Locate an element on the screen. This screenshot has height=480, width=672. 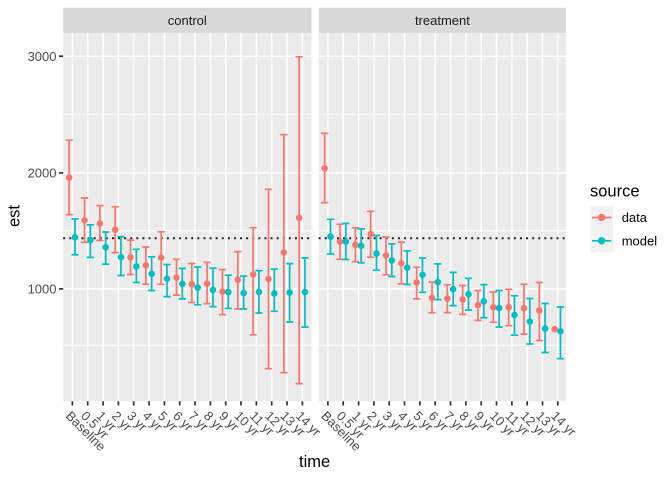
svg-text: control is located at coordinates (187, 20).